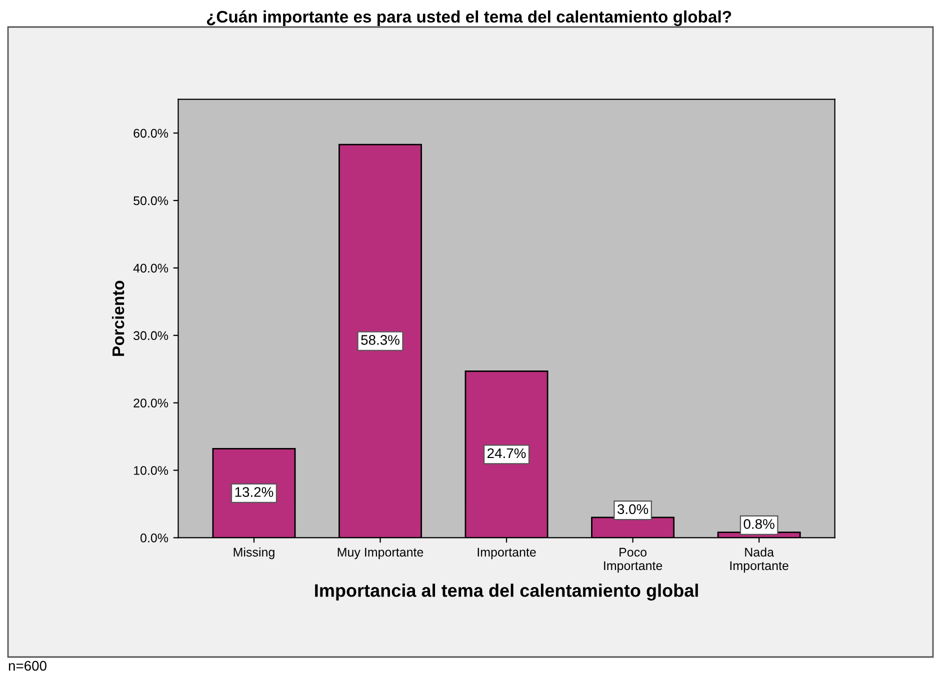 This screenshot has height=685, width=938. I want to click on data-label: 24.7%, so click(507, 453).